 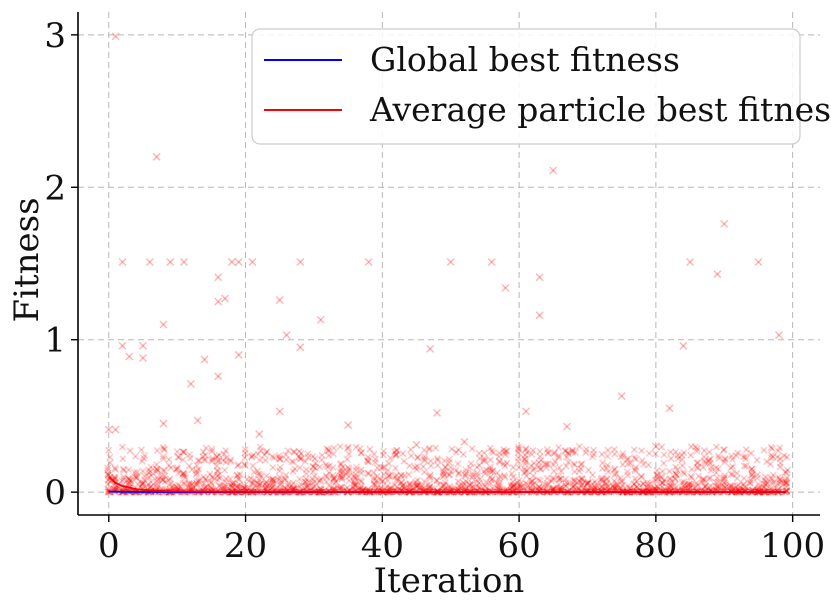 I want to click on x-tick-label: 100, so click(x=792, y=546).